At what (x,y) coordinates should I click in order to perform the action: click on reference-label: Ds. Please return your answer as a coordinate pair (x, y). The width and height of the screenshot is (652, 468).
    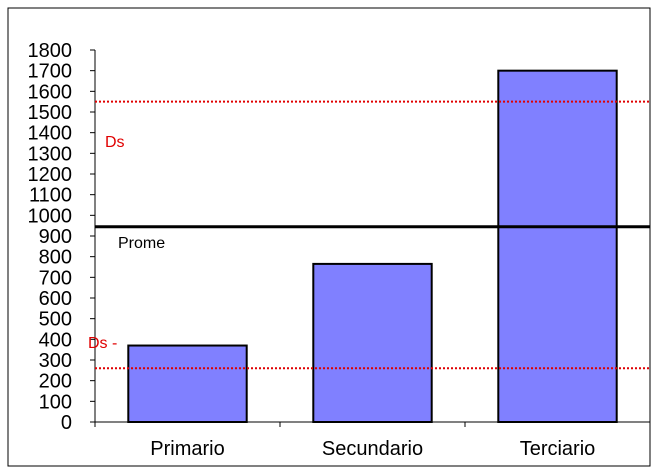
    Looking at the image, I should click on (115, 142).